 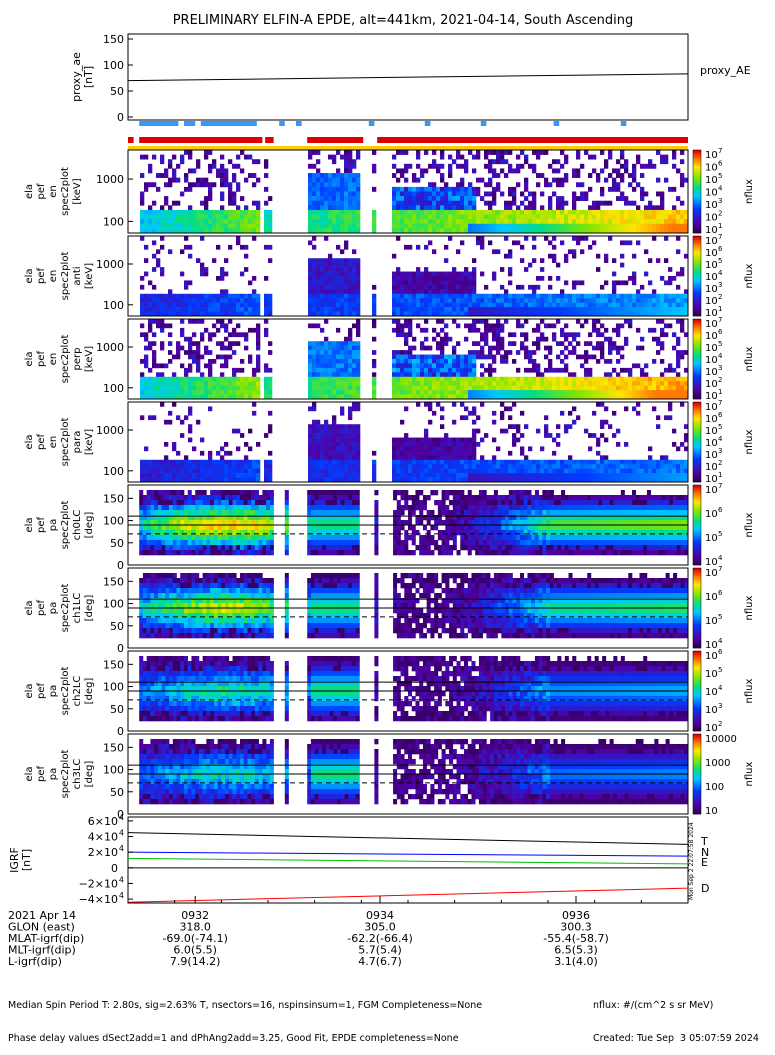 What do you see at coordinates (65, 191) in the screenshot?
I see `energy-ylabel: spec2plot` at bounding box center [65, 191].